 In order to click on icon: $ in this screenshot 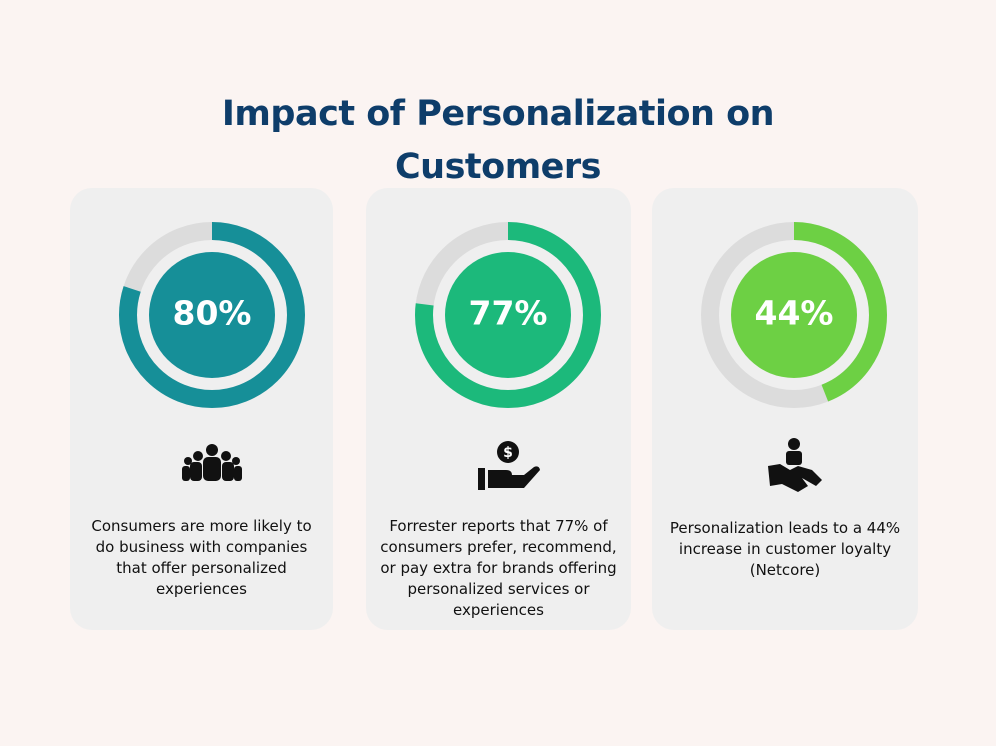, I will do `click(509, 465)`.